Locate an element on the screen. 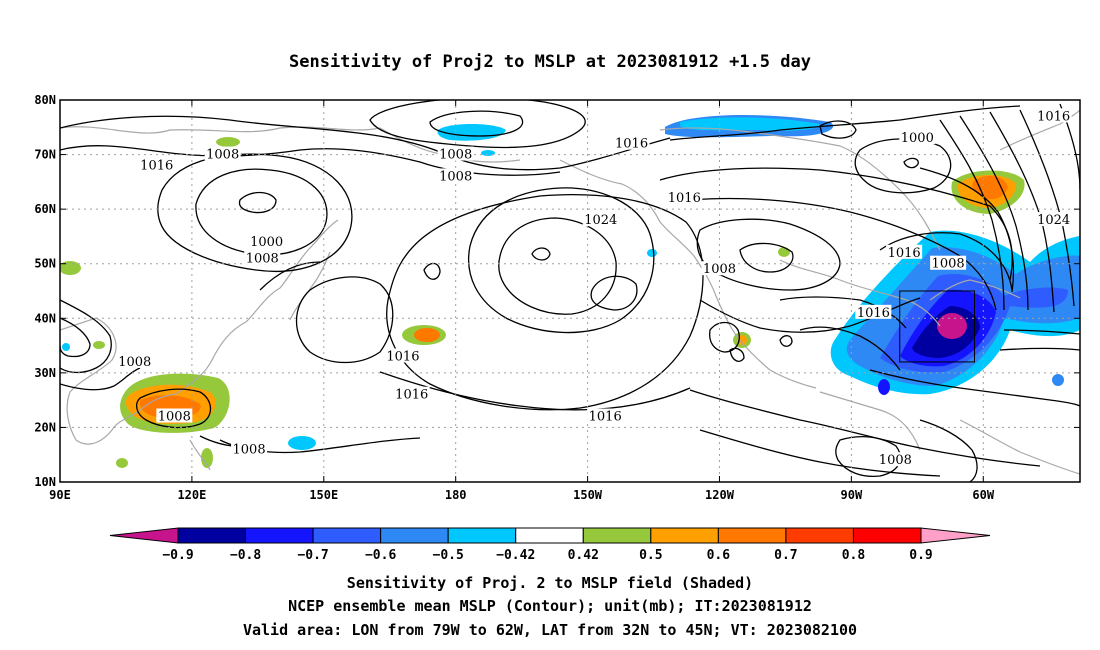  colorbar-label: −0.8 is located at coordinates (245, 555).